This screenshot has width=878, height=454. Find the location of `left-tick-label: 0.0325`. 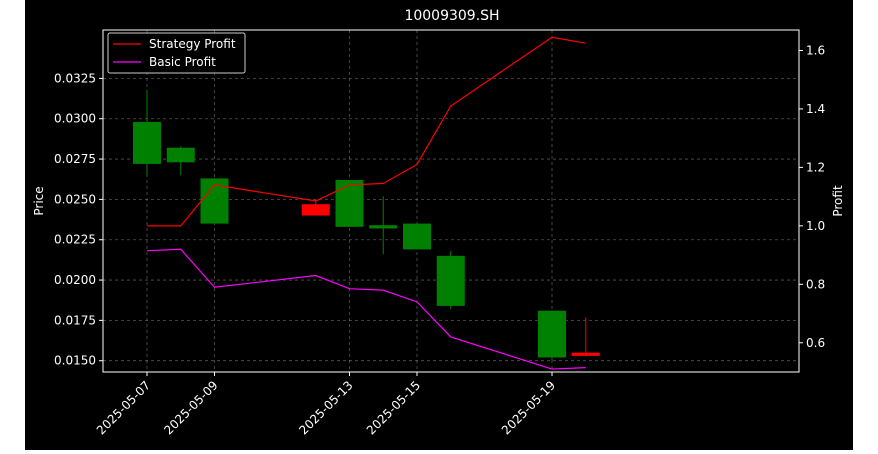

left-tick-label: 0.0325 is located at coordinates (75, 78).